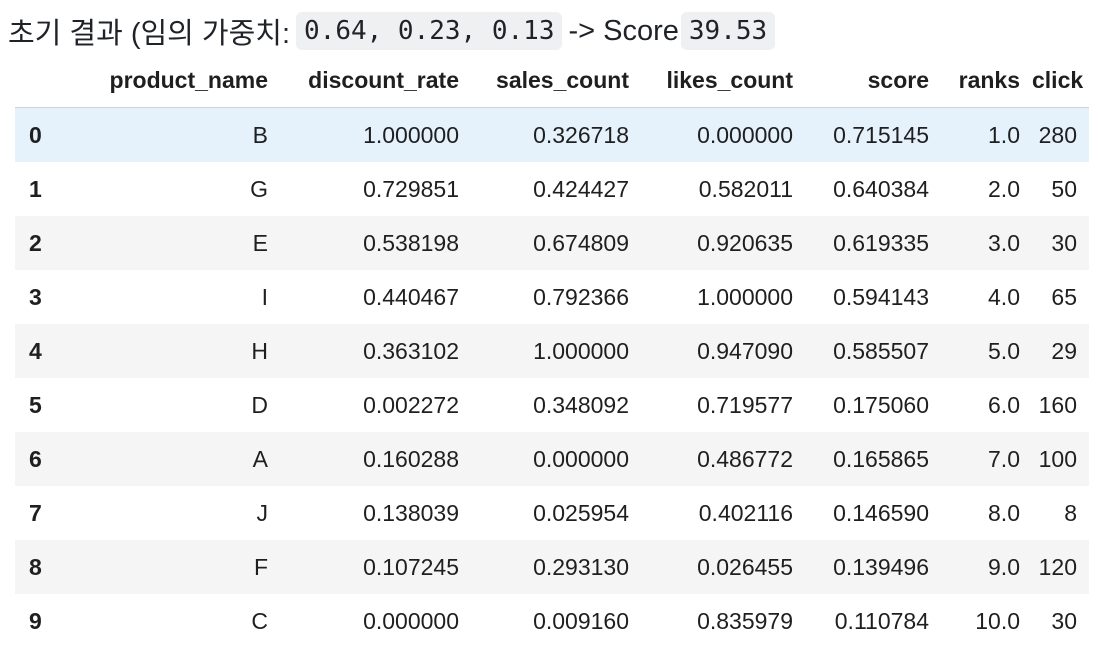 The height and width of the screenshot is (666, 1102). I want to click on cell-sales-count: 0.000000, so click(581, 458).